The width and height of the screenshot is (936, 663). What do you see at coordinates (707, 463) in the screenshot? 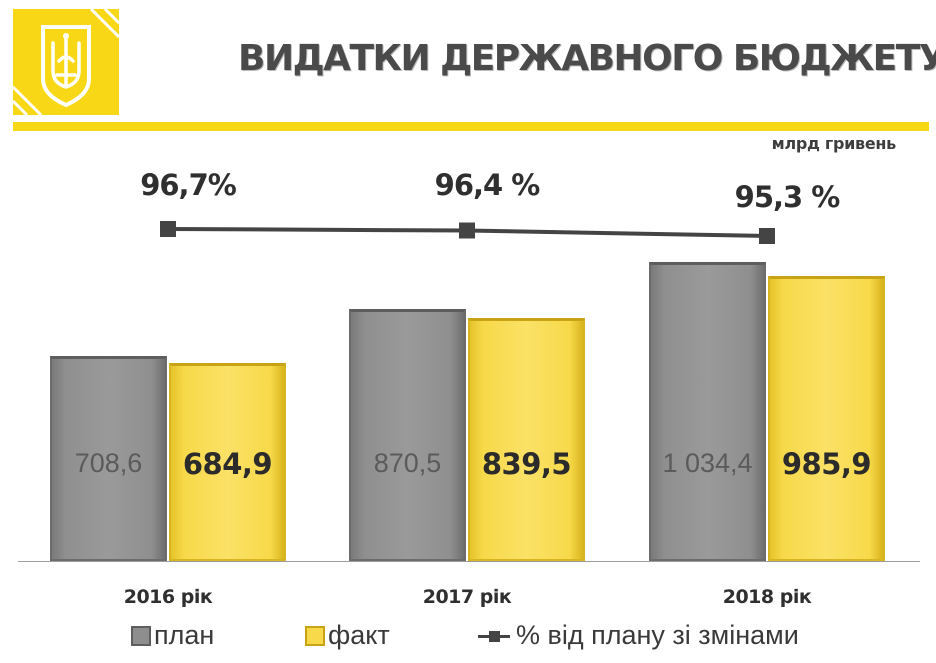
I see `data-label-plan-3: 1 034,4` at bounding box center [707, 463].